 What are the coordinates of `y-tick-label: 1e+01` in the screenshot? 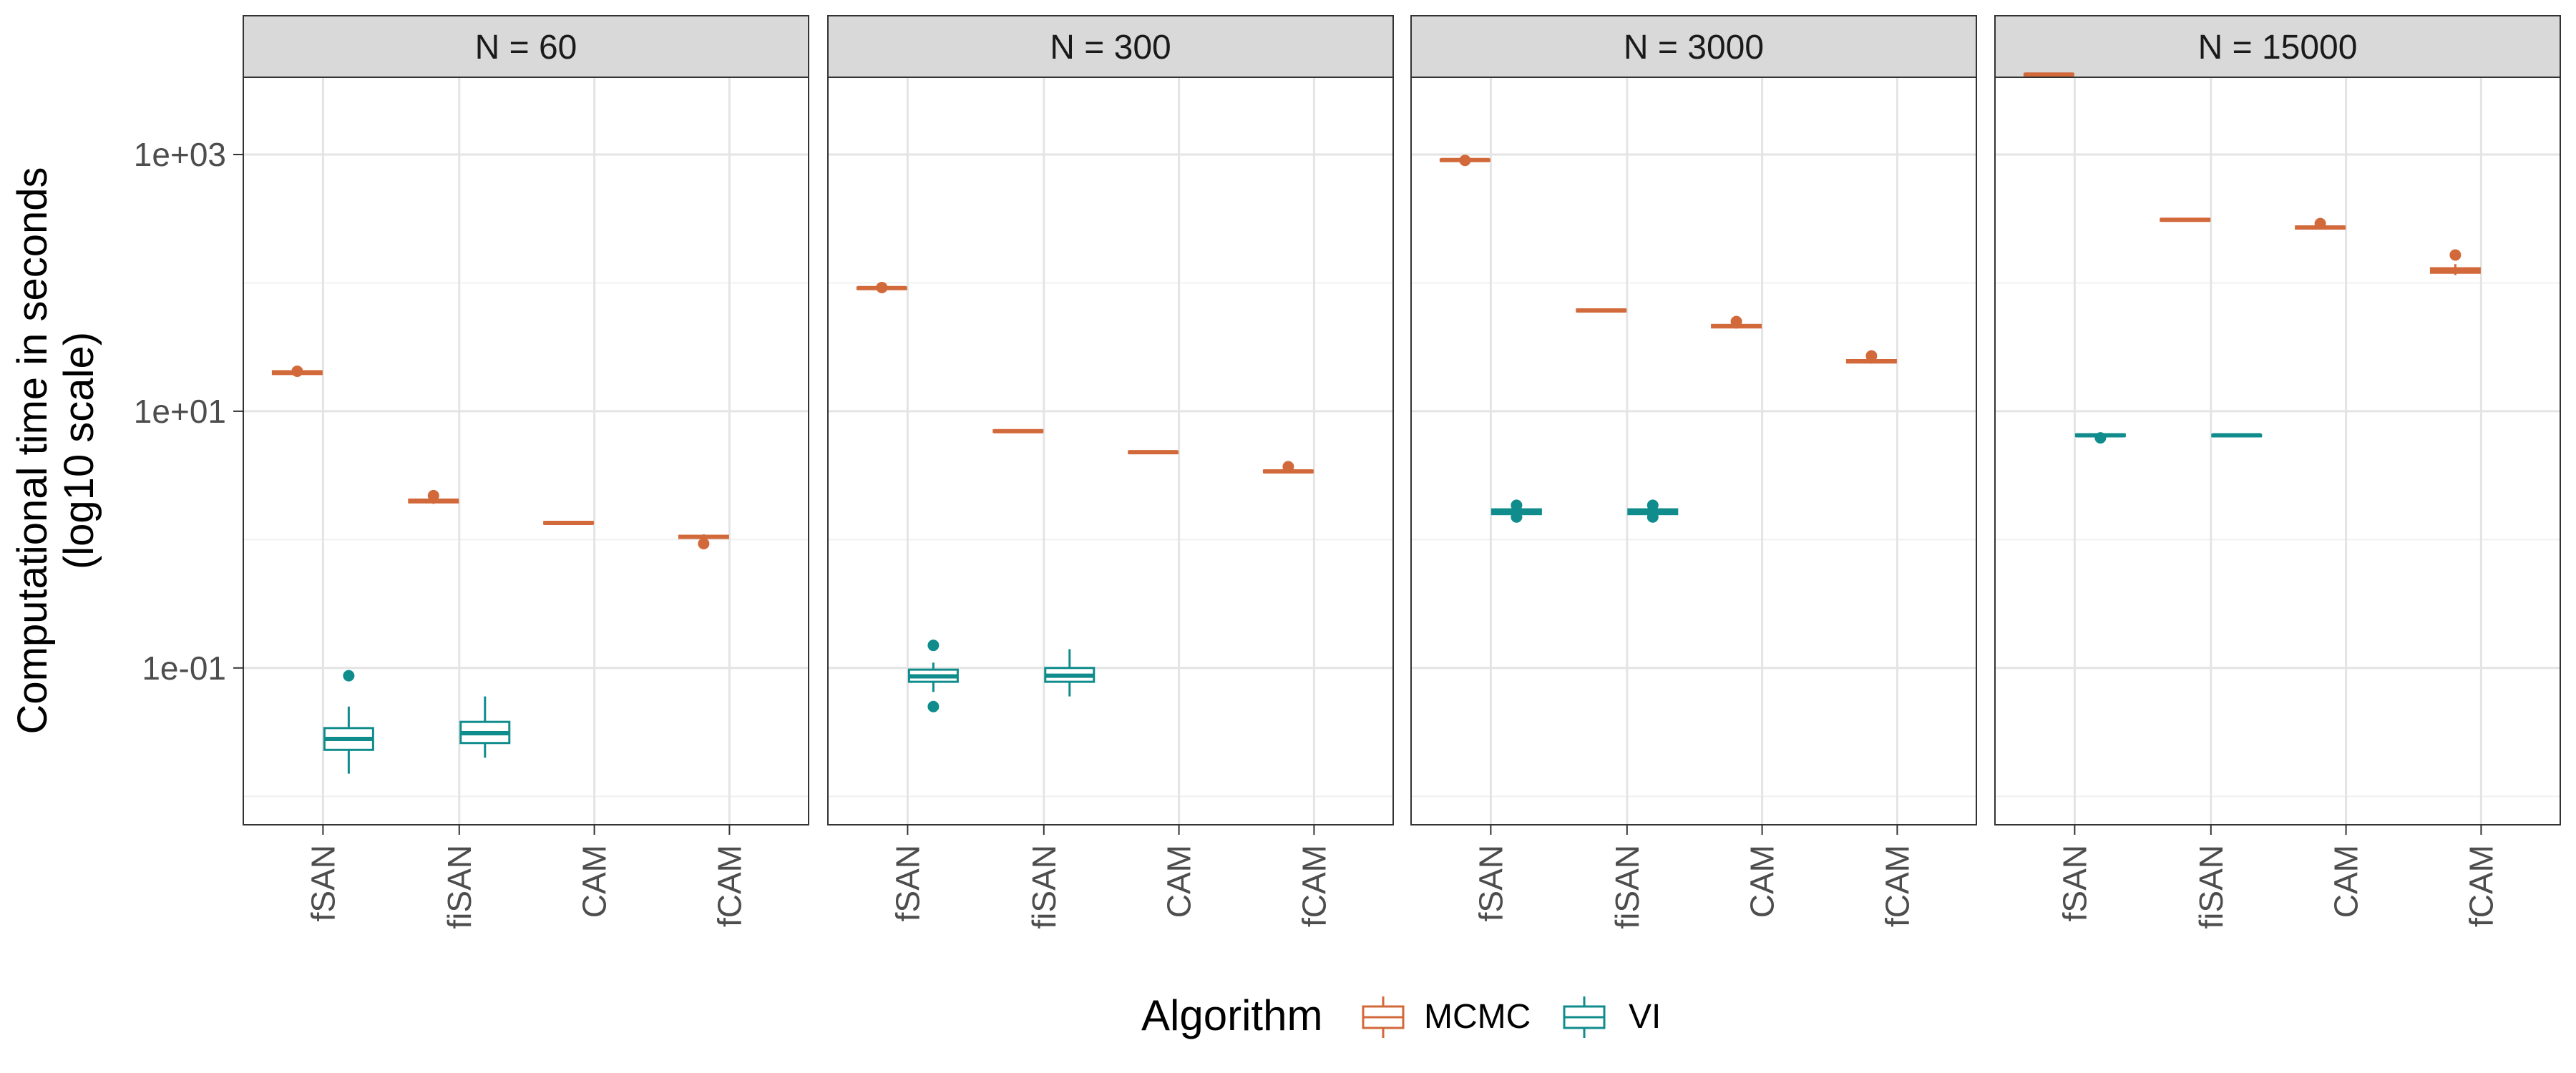 It's located at (180, 411).